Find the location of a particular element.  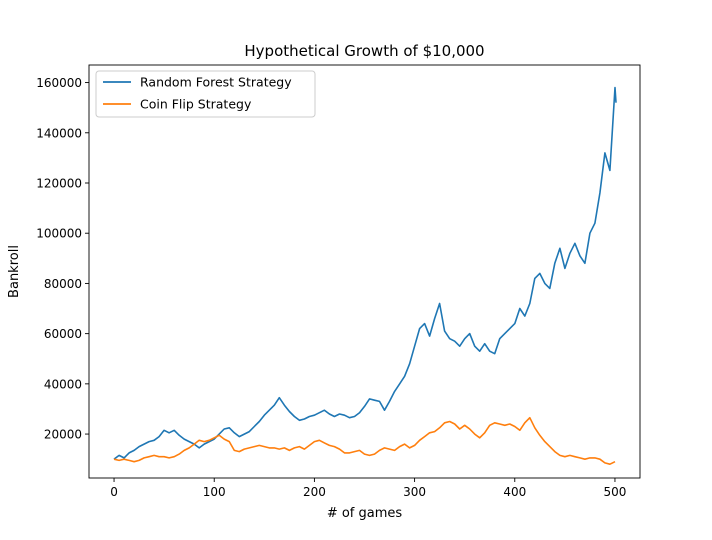

legend-box is located at coordinates (205, 94).